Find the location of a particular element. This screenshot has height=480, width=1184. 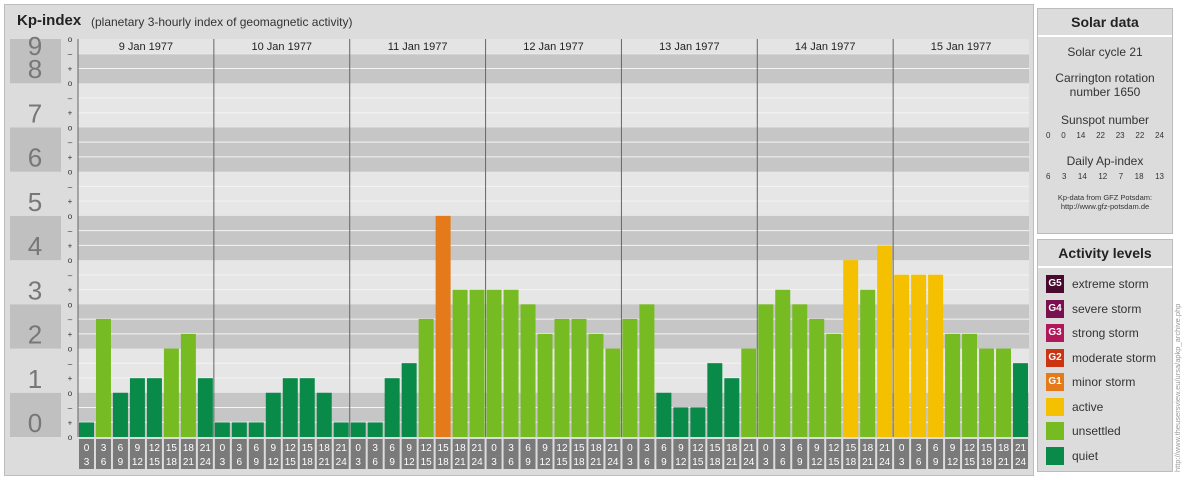

ap-value: 13 is located at coordinates (1159, 176).